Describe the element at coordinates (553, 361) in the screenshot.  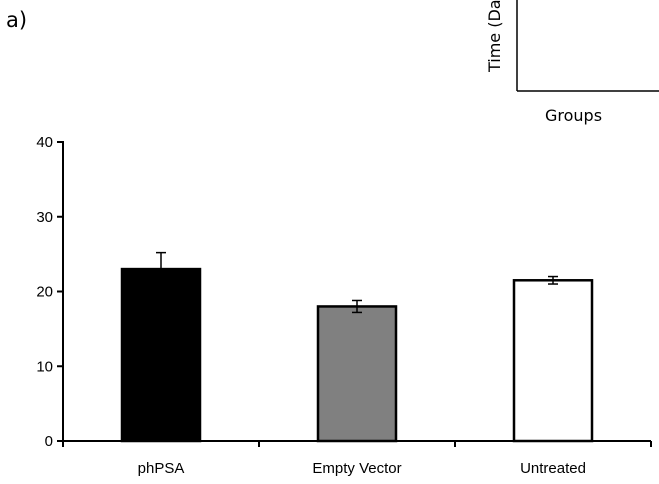
I see `bar-untreated` at that location.